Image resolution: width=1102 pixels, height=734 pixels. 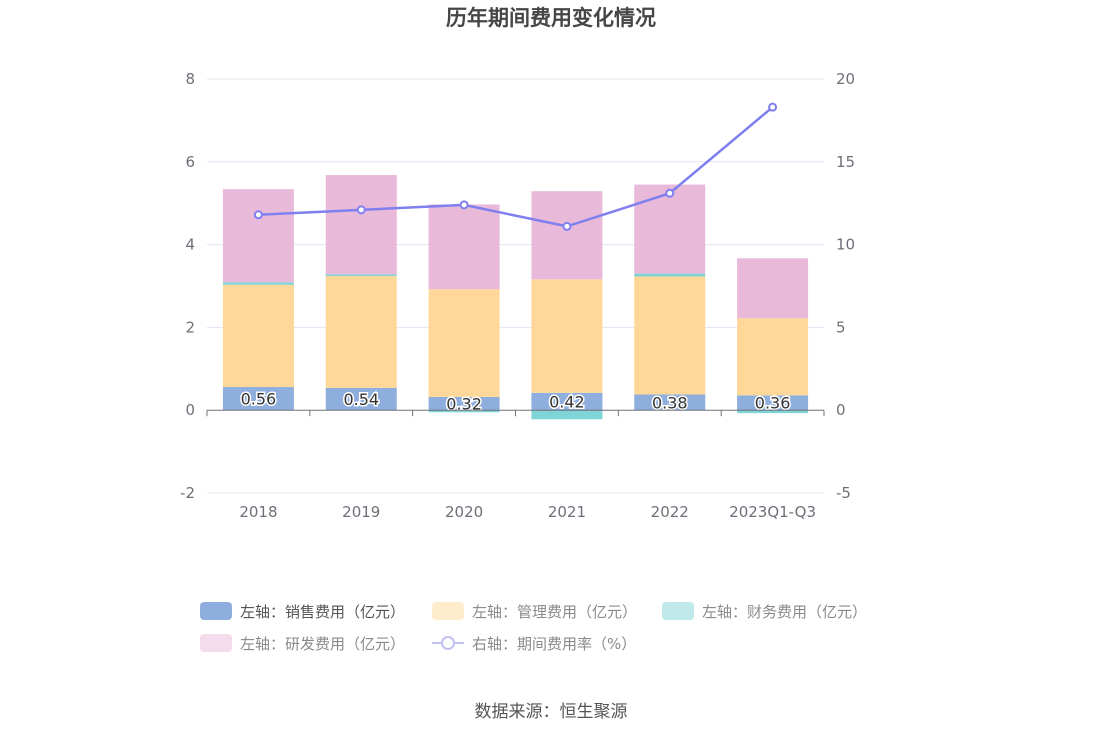 What do you see at coordinates (670, 512) in the screenshot?
I see `x-tick-label: 2022` at bounding box center [670, 512].